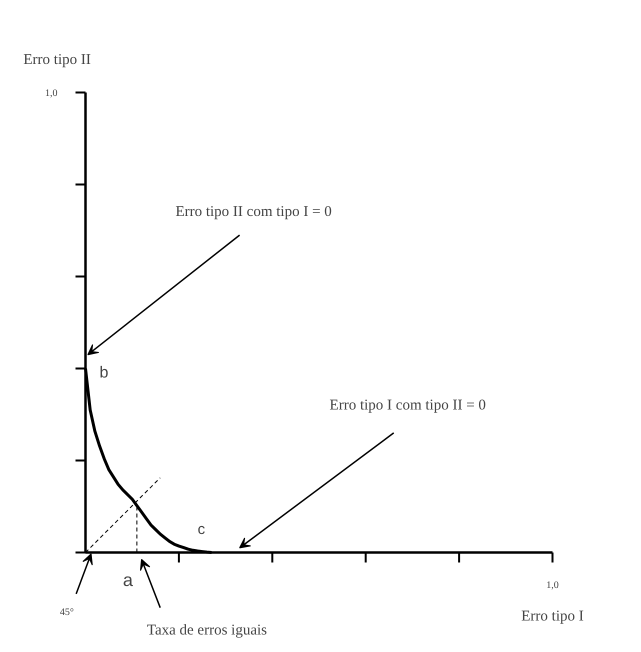 This screenshot has width=641, height=652. Describe the element at coordinates (202, 529) in the screenshot. I see `annotation: c` at that location.